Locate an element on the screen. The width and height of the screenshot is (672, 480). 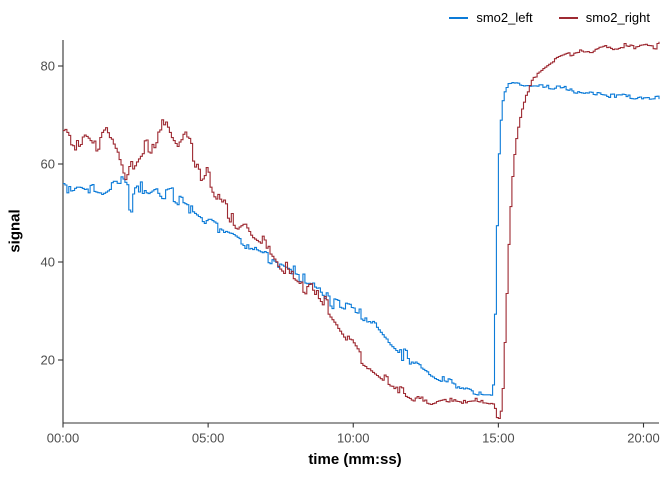
x-tick-label: 20:00 is located at coordinates (643, 438).